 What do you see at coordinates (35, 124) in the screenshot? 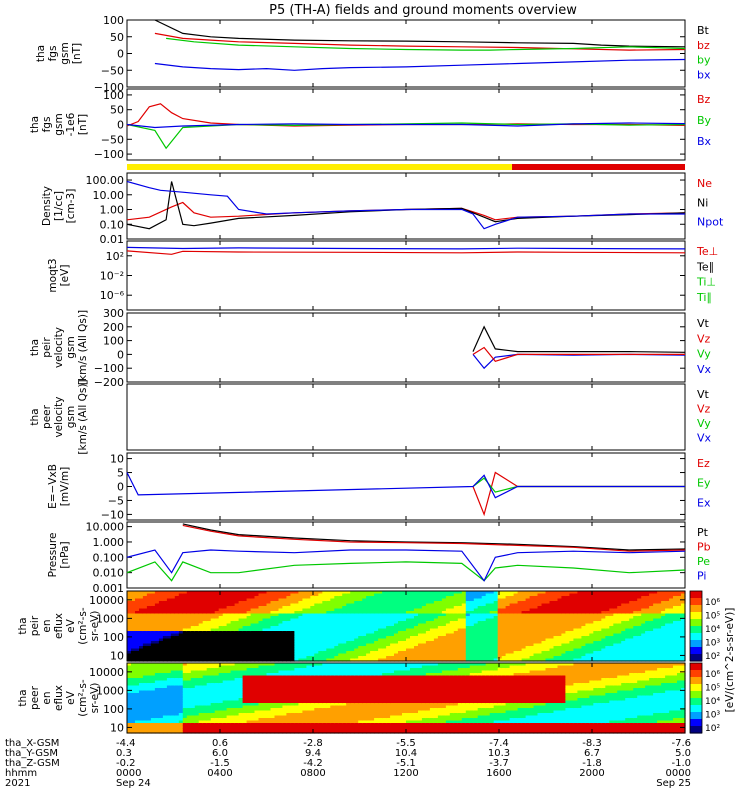
I see `y-axis-label-line: tha` at bounding box center [35, 124].